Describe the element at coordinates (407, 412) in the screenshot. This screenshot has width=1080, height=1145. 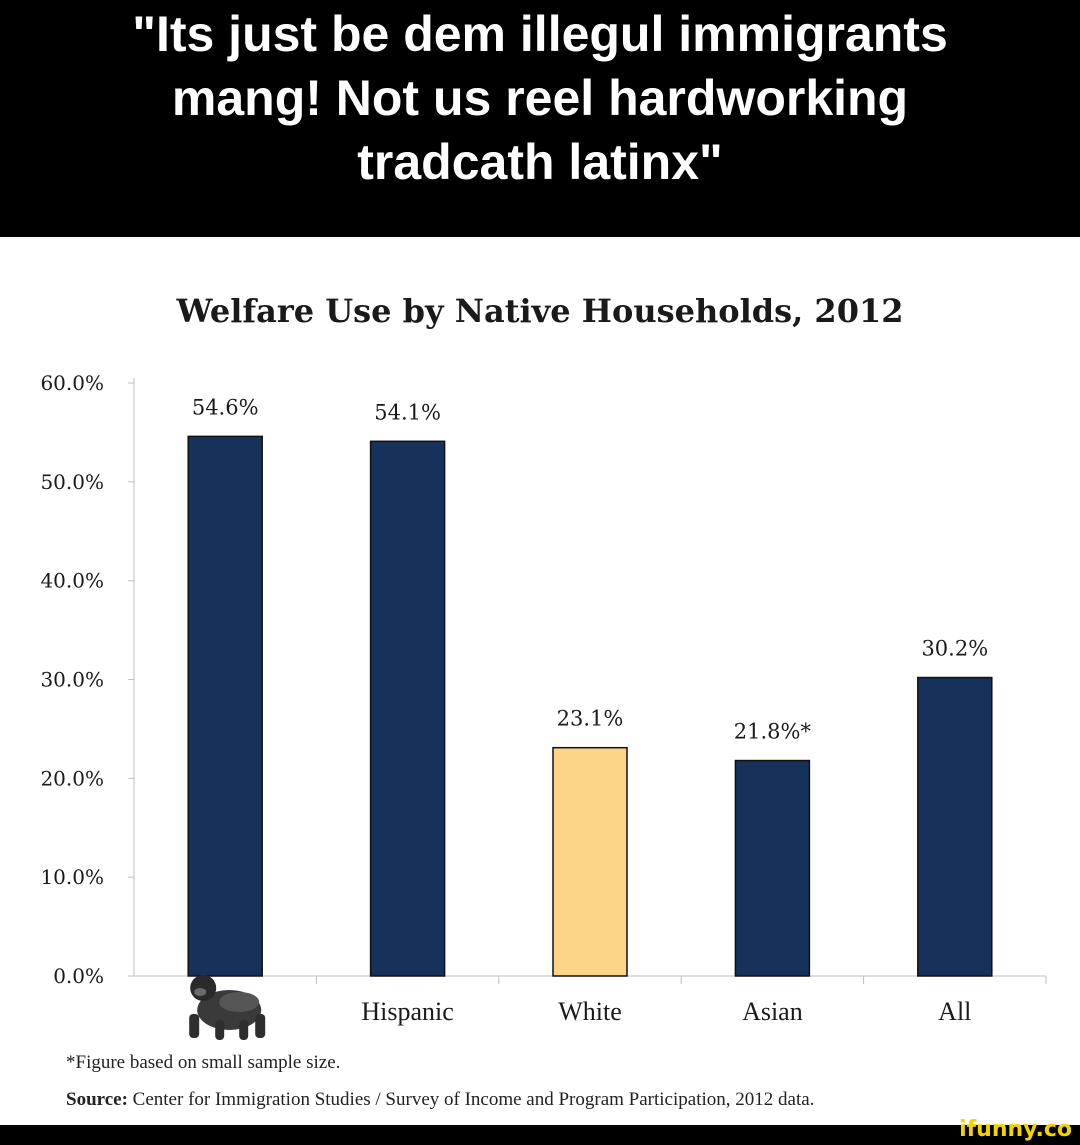
I see `bar-value-label: 54.1%` at that location.